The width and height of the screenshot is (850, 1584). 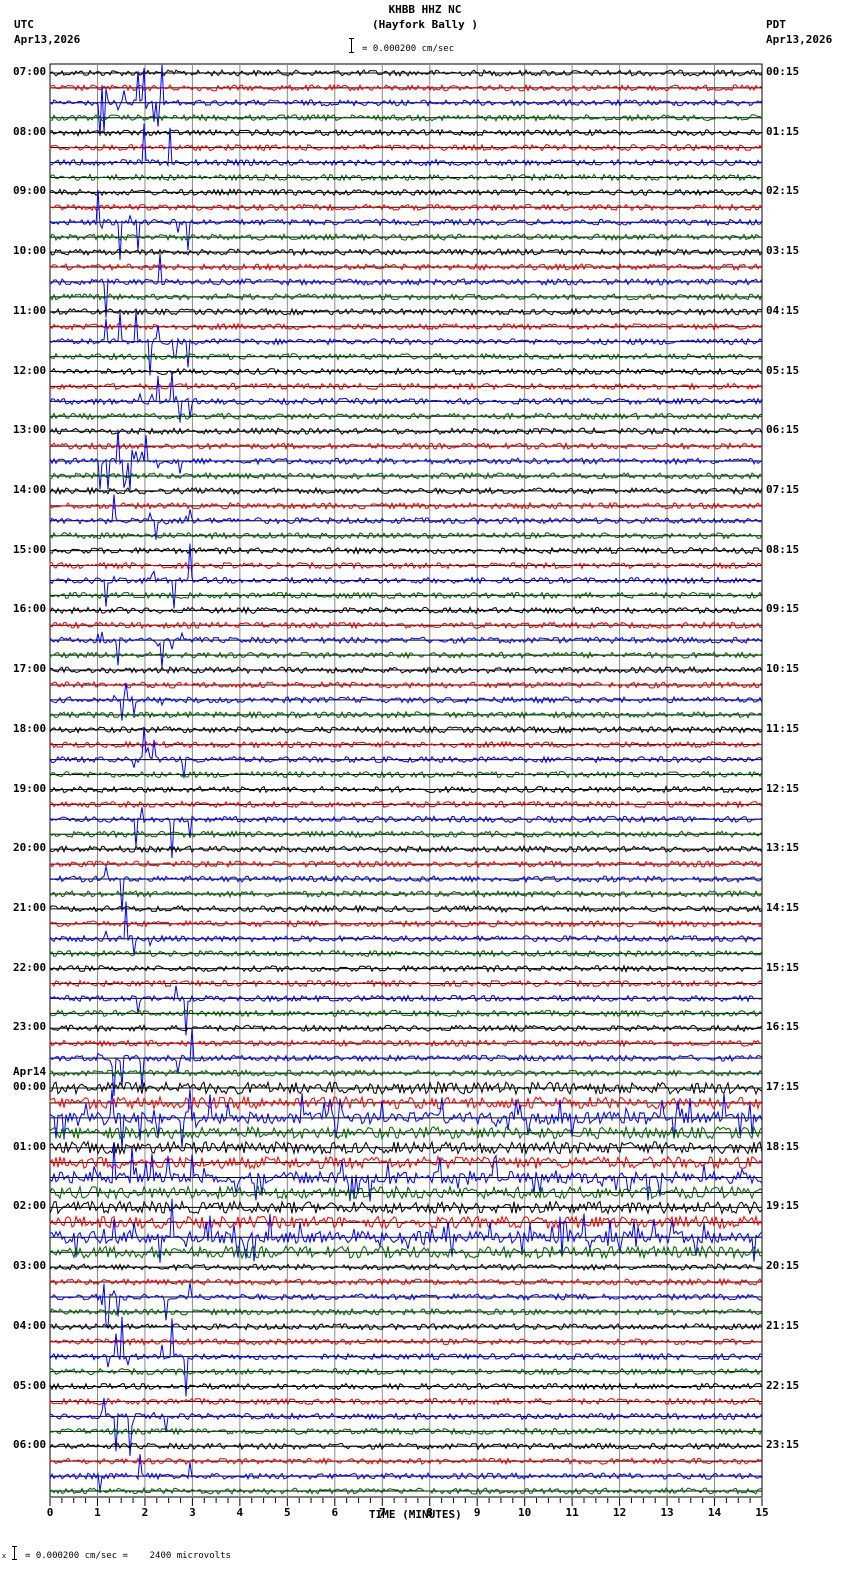 I want to click on pdt-hour-label: 07:15, so click(x=783, y=489).